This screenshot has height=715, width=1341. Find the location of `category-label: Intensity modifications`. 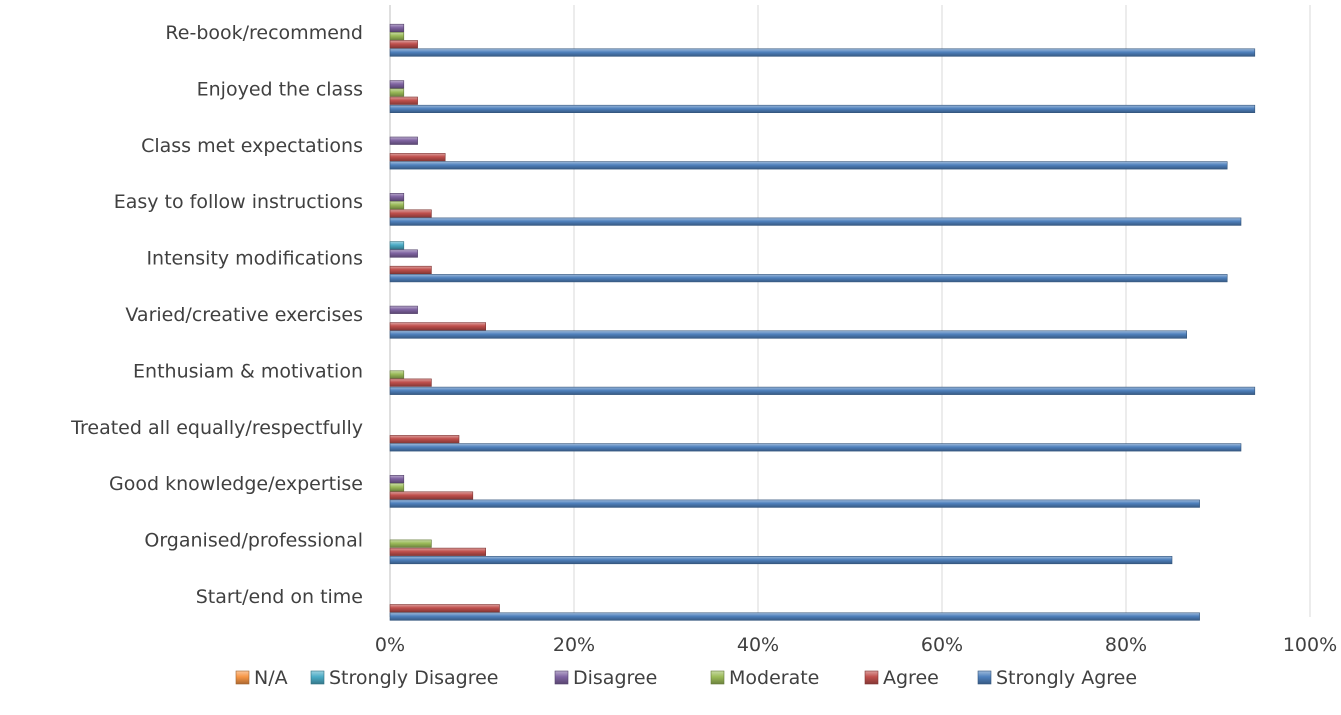

category-label: Intensity modifications is located at coordinates (254, 259).